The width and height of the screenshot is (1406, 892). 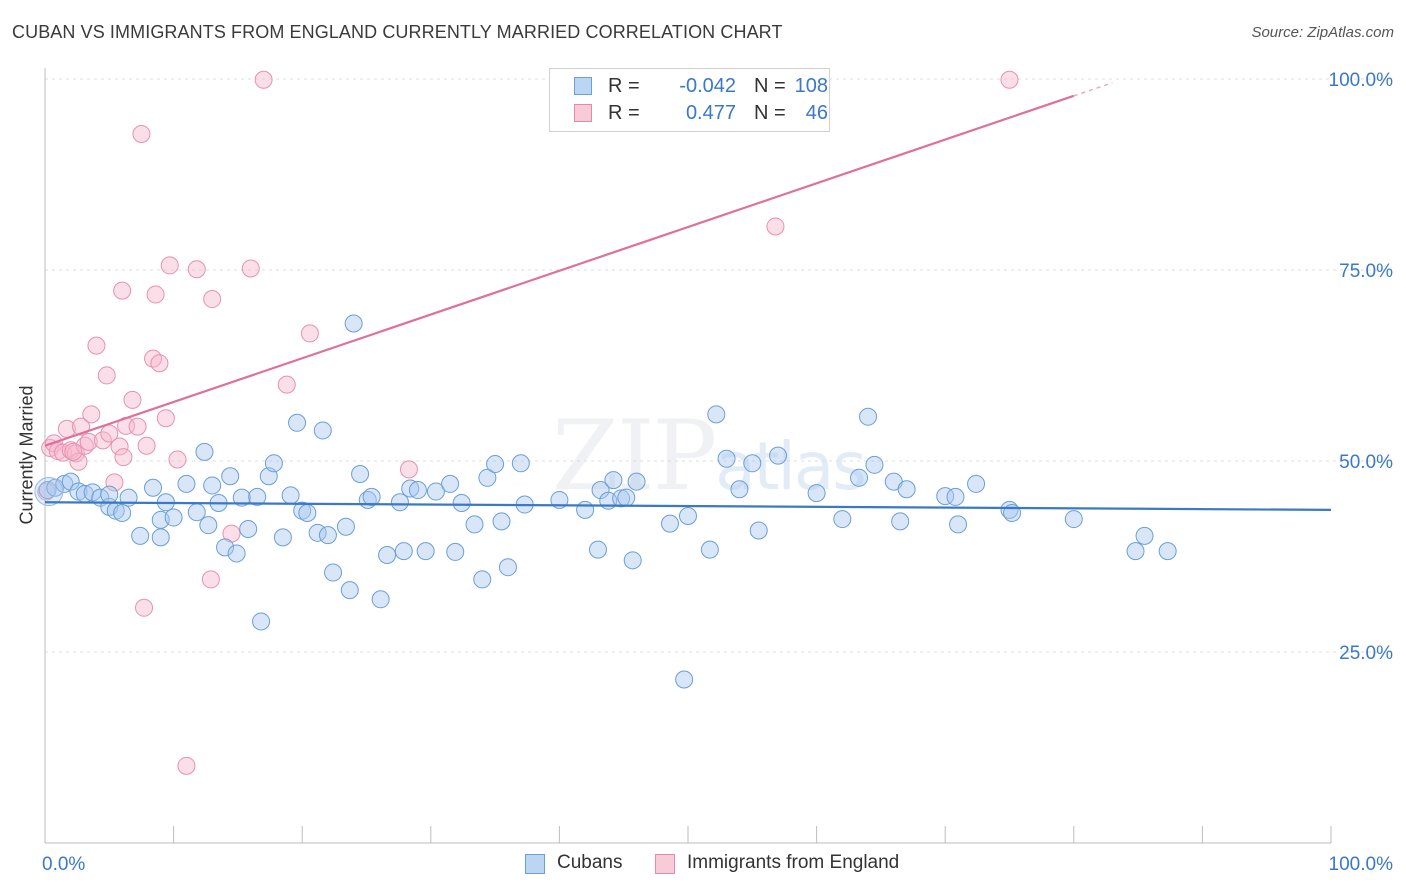 What do you see at coordinates (1361, 80) in the screenshot?
I see `y-tick-label: 100.0%` at bounding box center [1361, 80].